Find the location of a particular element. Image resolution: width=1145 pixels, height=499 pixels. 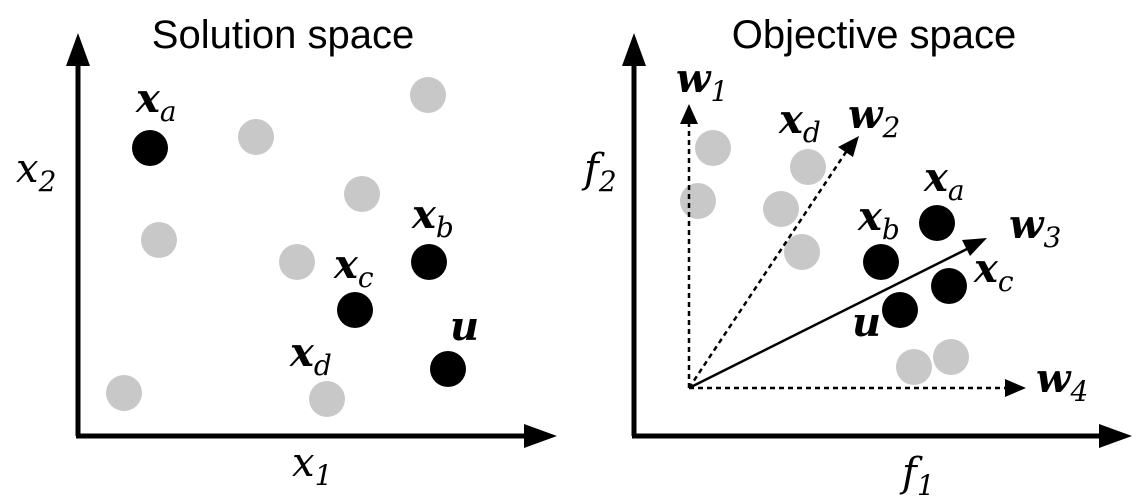

weight-vector-w4-arrowhead is located at coordinates (1015, 388).